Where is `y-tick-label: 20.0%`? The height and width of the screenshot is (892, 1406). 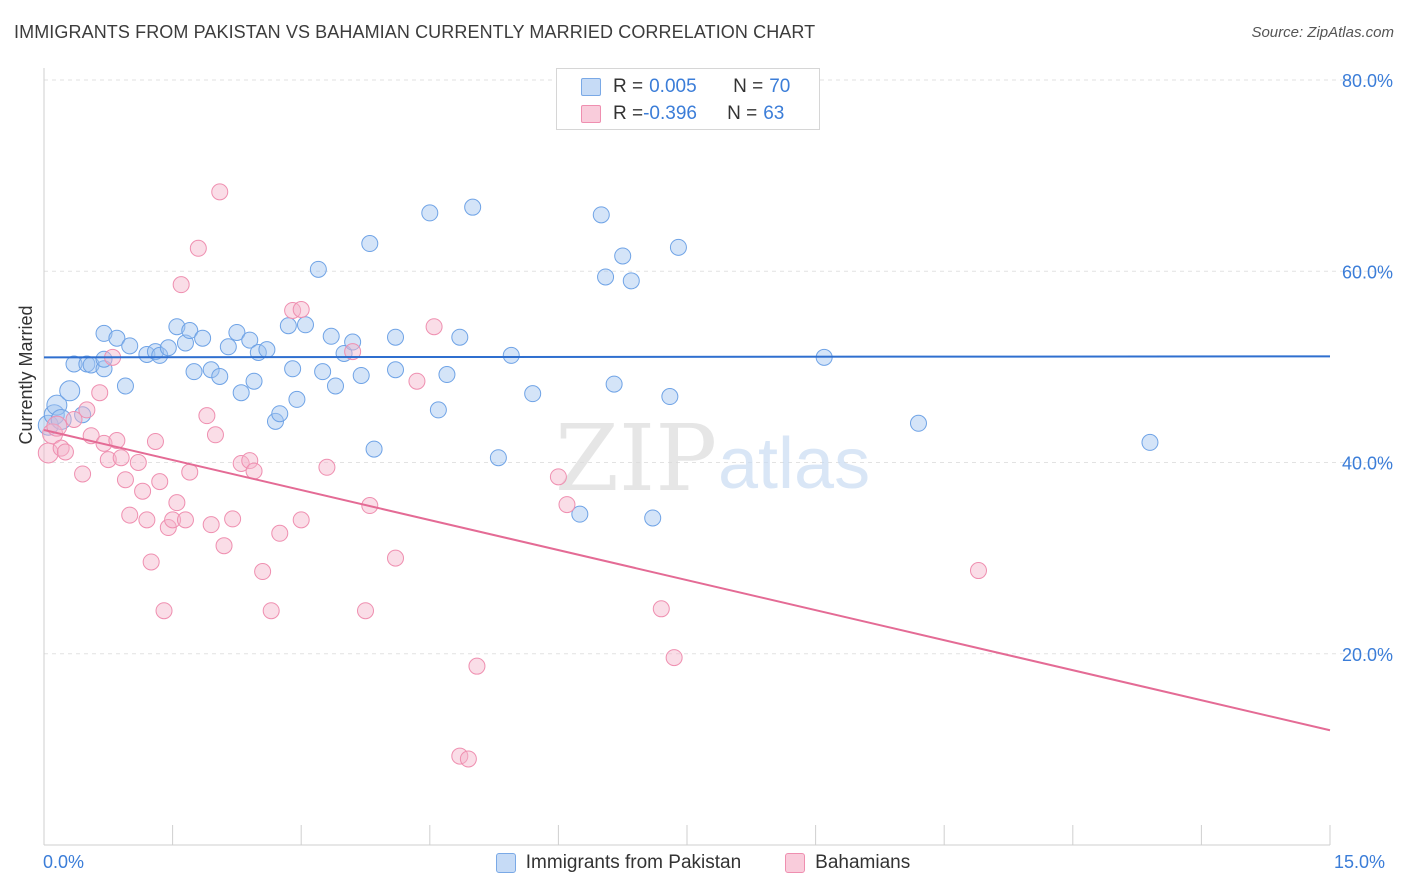
y-tick-label: 20.0% is located at coordinates (1367, 655).